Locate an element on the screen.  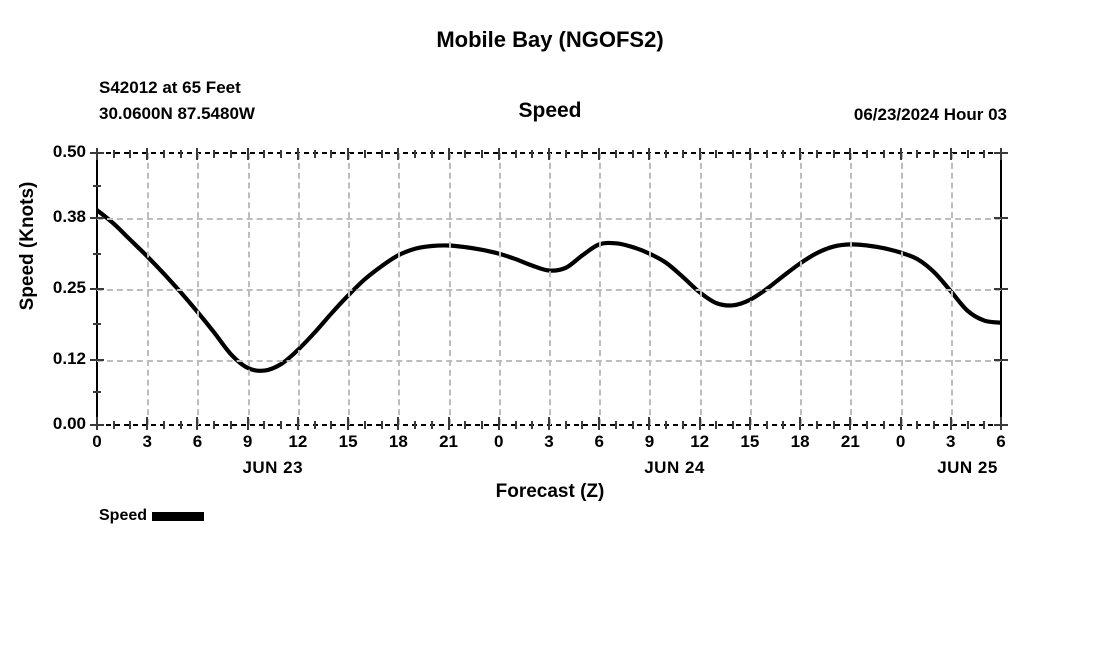
x-axis-tick-label: 15 is located at coordinates (750, 441).